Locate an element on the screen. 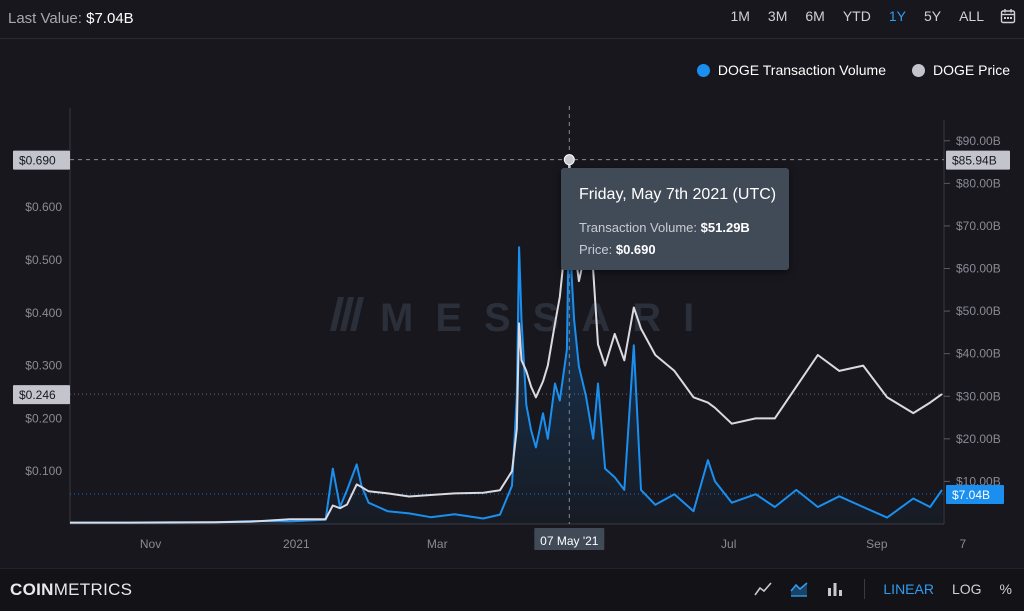 The image size is (1024, 611). footer-bar: COINMETRICS LINEAR LOG % is located at coordinates (512, 589).